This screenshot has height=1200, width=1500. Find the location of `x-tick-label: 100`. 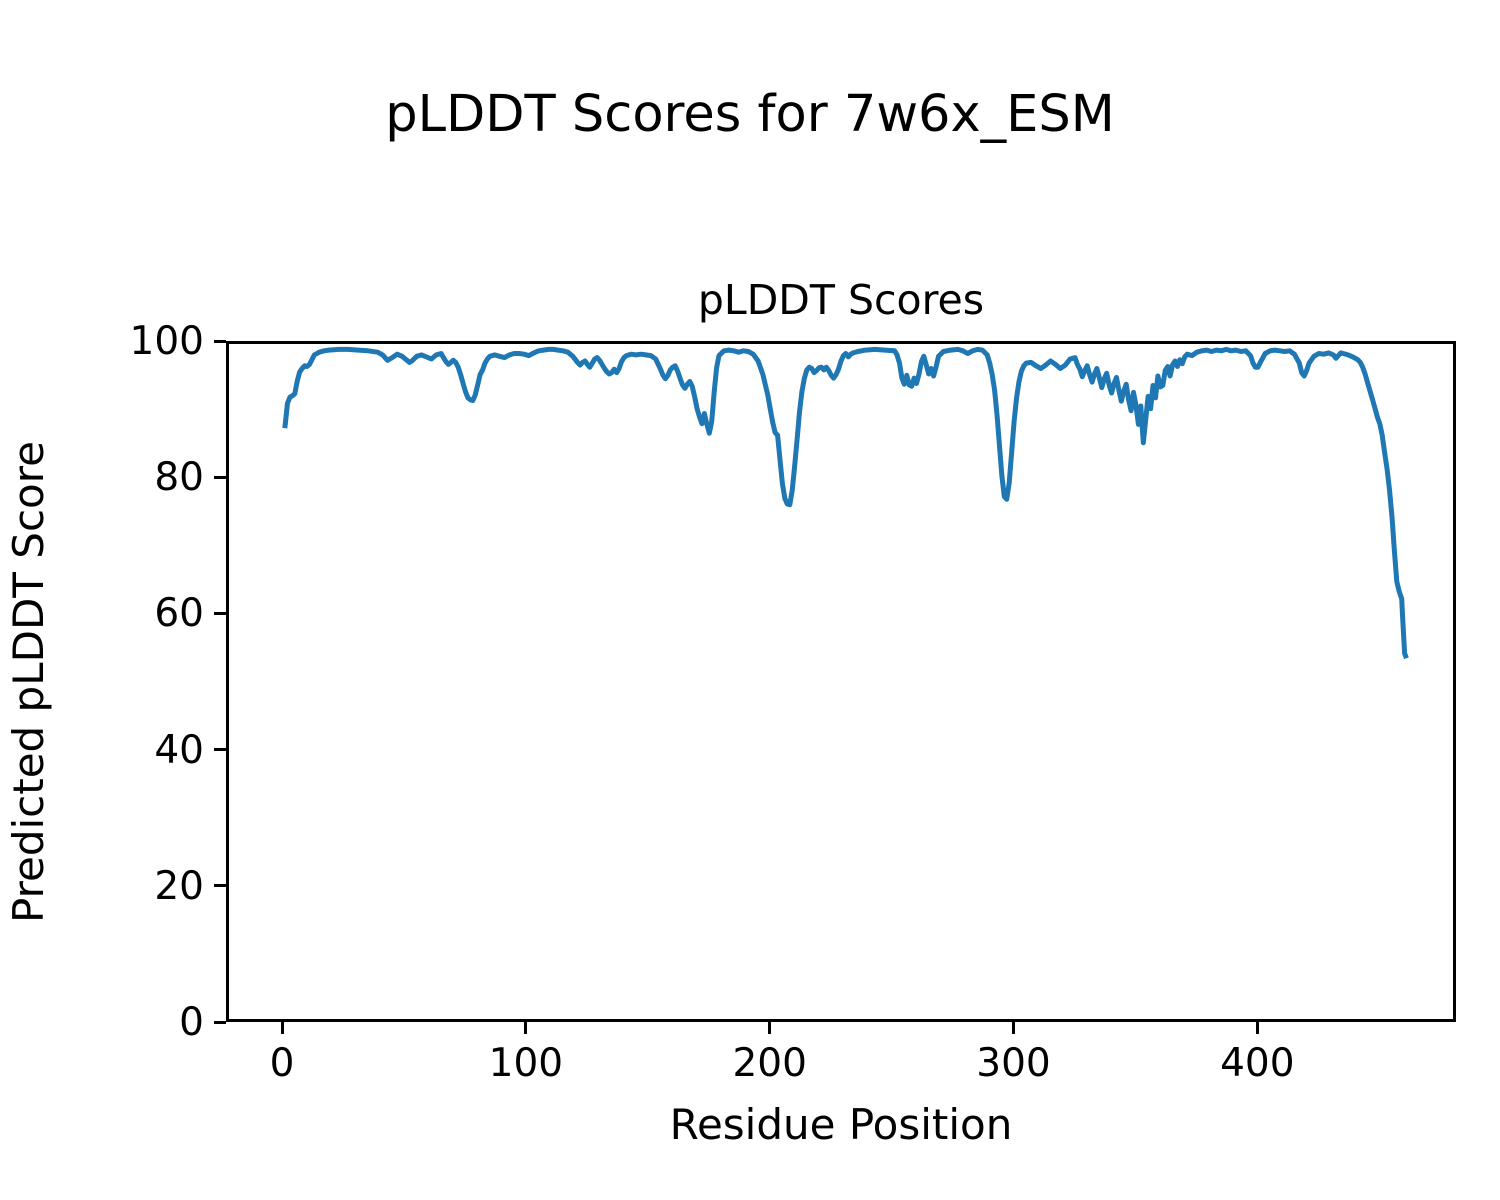

x-tick-label: 100 is located at coordinates (526, 1063).